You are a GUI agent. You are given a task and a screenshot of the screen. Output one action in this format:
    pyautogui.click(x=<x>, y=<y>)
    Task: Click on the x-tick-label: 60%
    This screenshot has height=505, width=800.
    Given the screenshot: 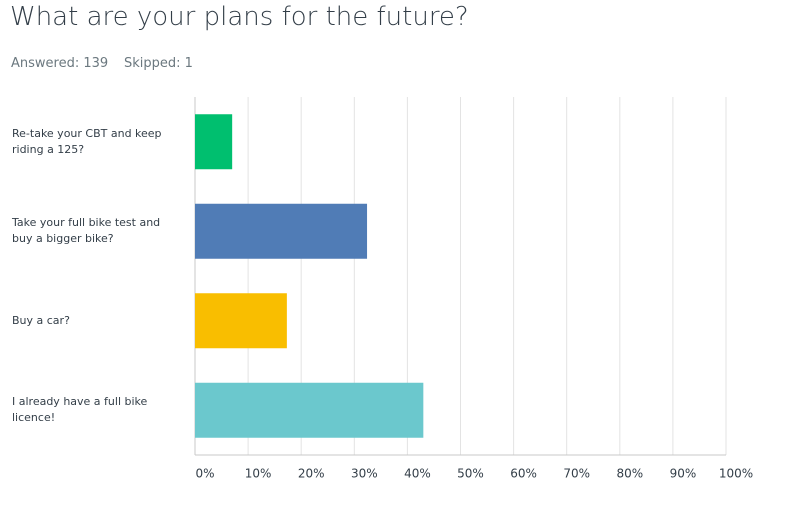 What is the action you would take?
    pyautogui.click(x=523, y=474)
    